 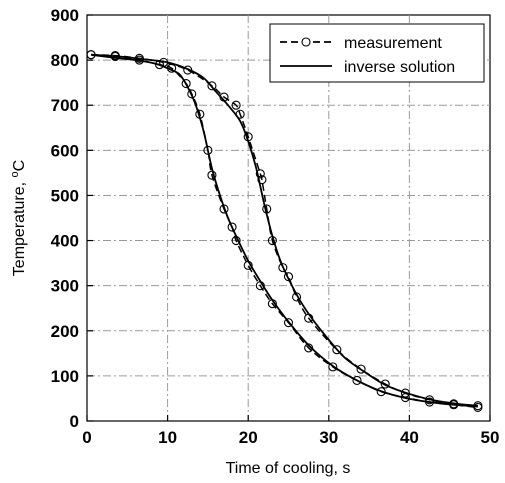 What do you see at coordinates (288, 468) in the screenshot?
I see `x-axis-label: Time of cooling, s` at bounding box center [288, 468].